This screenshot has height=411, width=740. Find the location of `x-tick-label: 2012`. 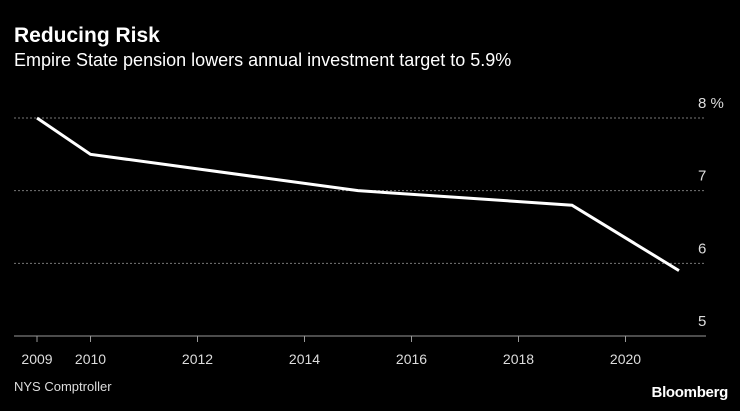

x-tick-label: 2012 is located at coordinates (197, 359).